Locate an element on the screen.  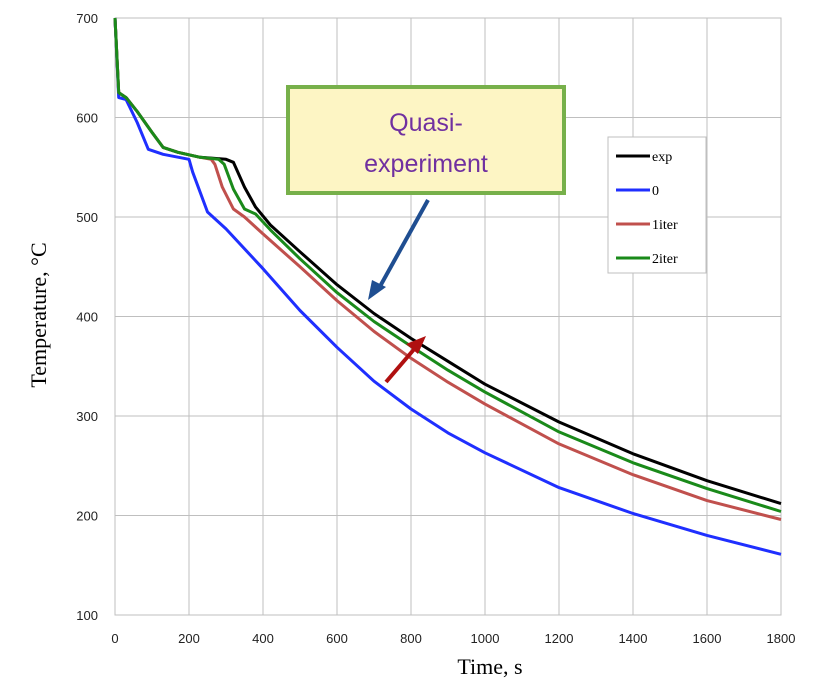
x-tick-labels: 0 200 400 600 800 1000 1200 1400 1600 1800 is located at coordinates (453, 638).